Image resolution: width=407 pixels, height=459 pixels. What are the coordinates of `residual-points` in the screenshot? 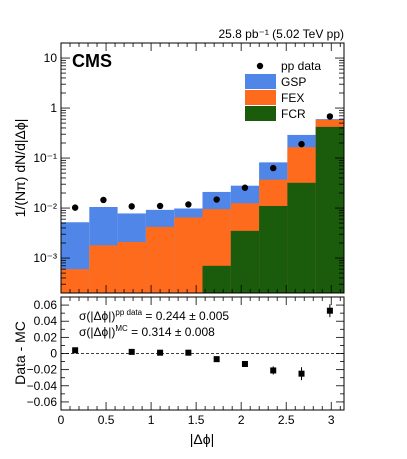 It's located at (202, 342).